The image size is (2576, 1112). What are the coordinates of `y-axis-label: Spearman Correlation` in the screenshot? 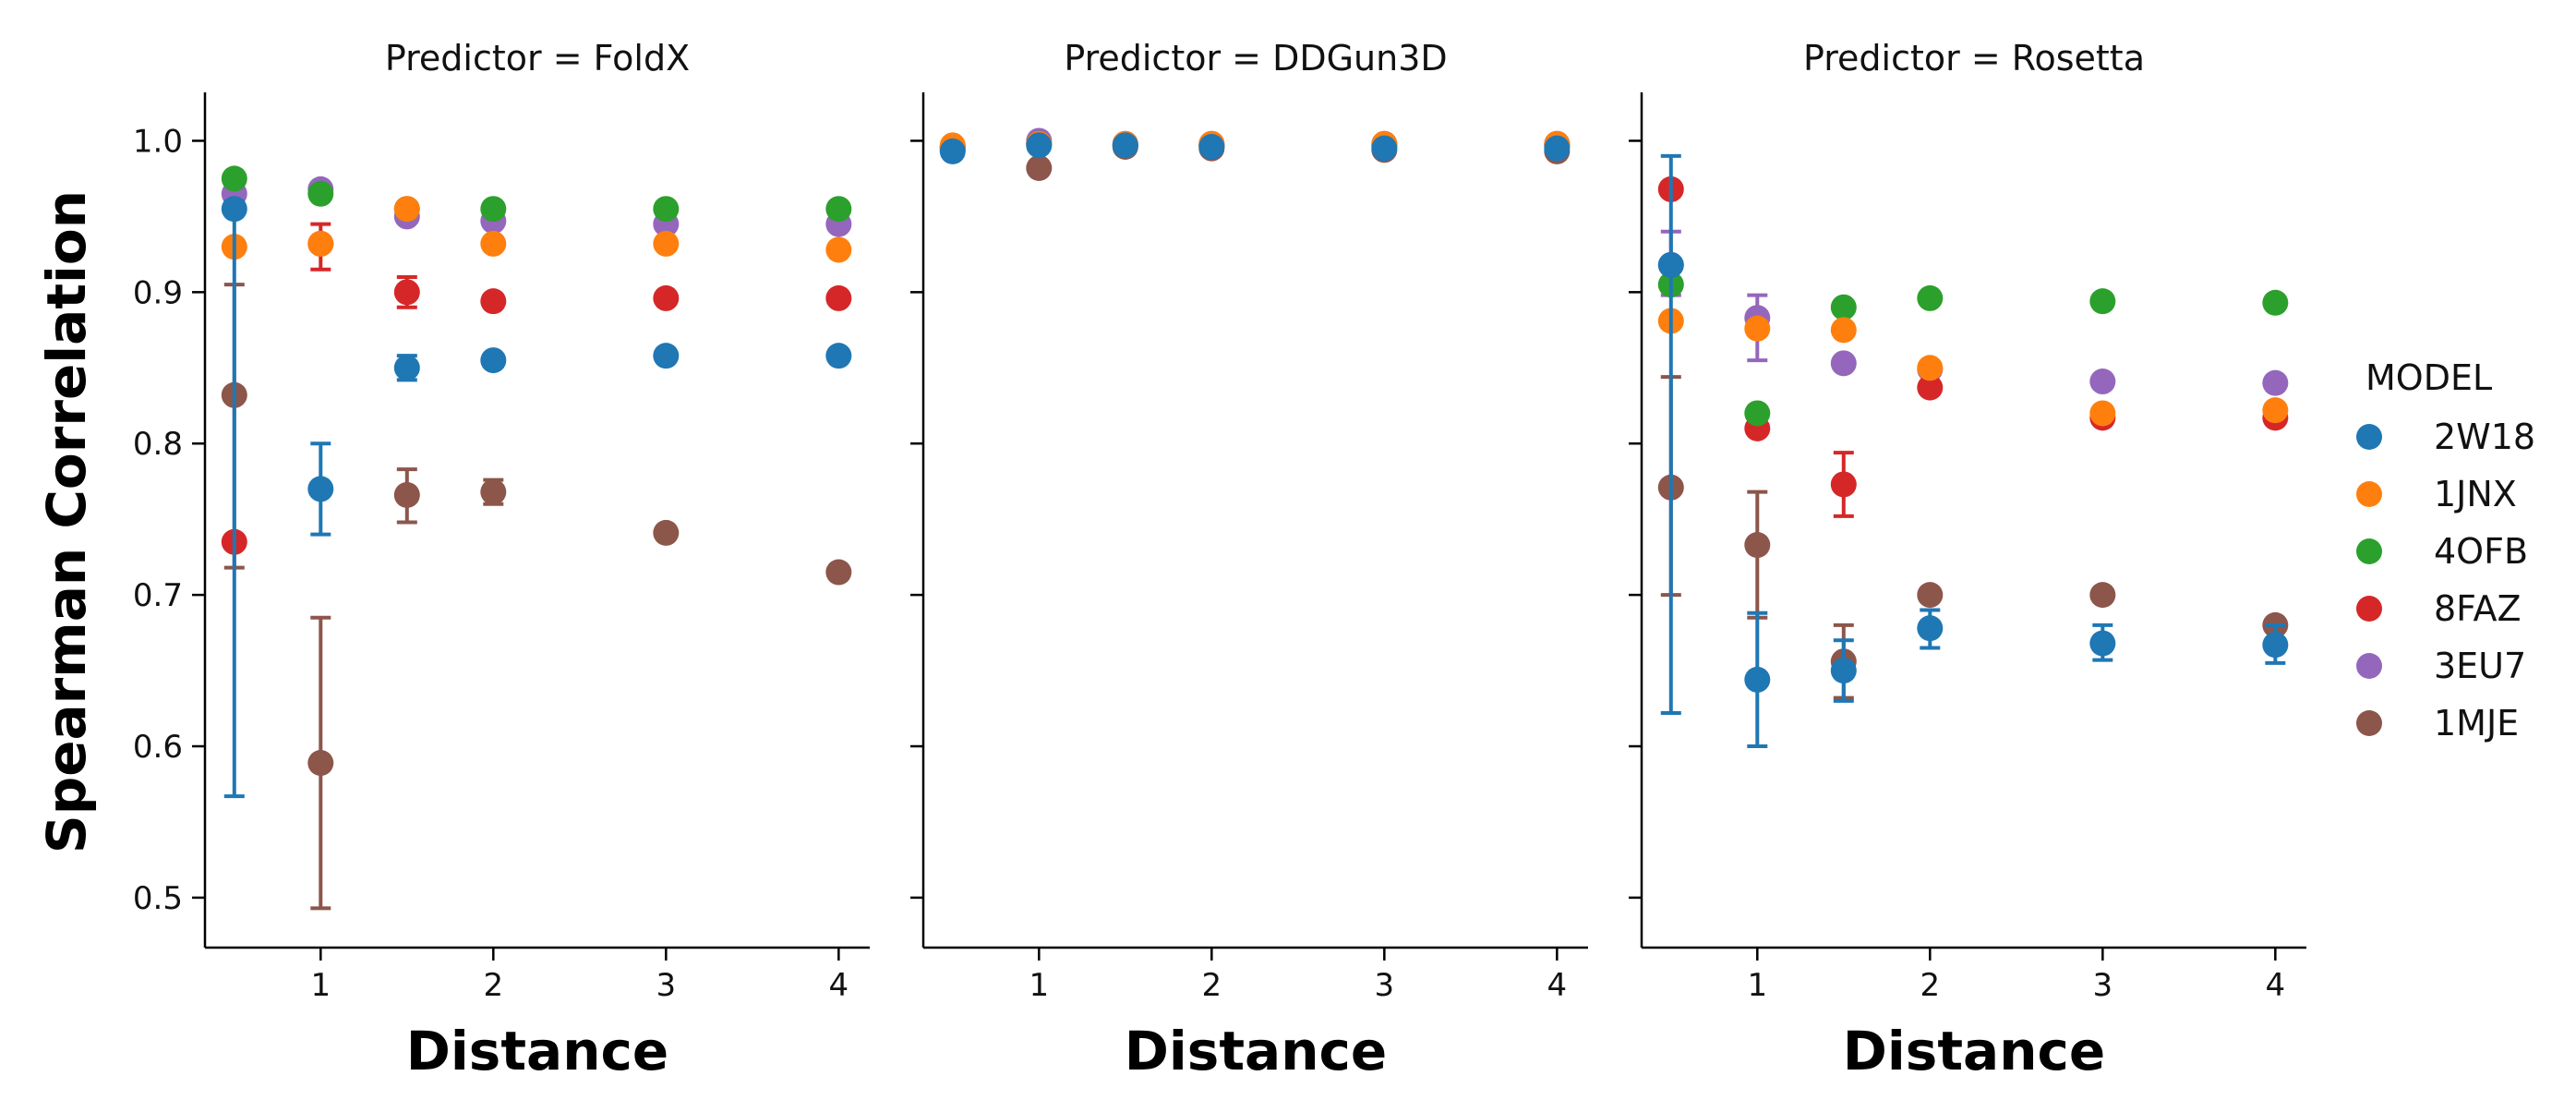 It's located at (66, 521).